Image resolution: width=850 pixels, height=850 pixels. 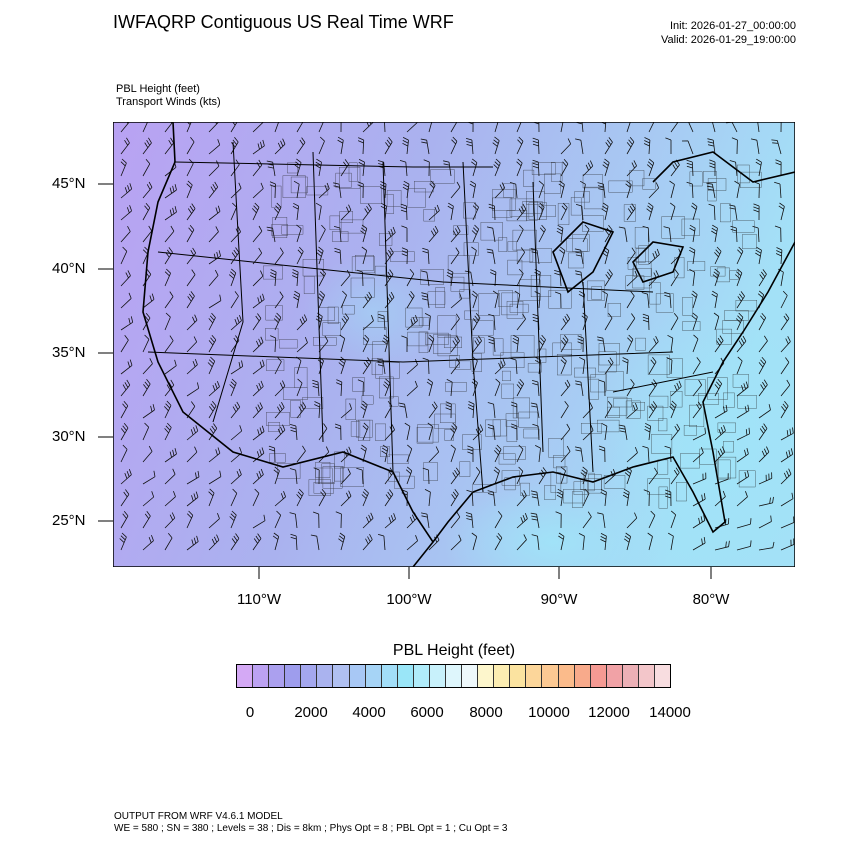 What do you see at coordinates (168, 102) in the screenshot?
I see `field-label-winds: Transport Winds (kts)` at bounding box center [168, 102].